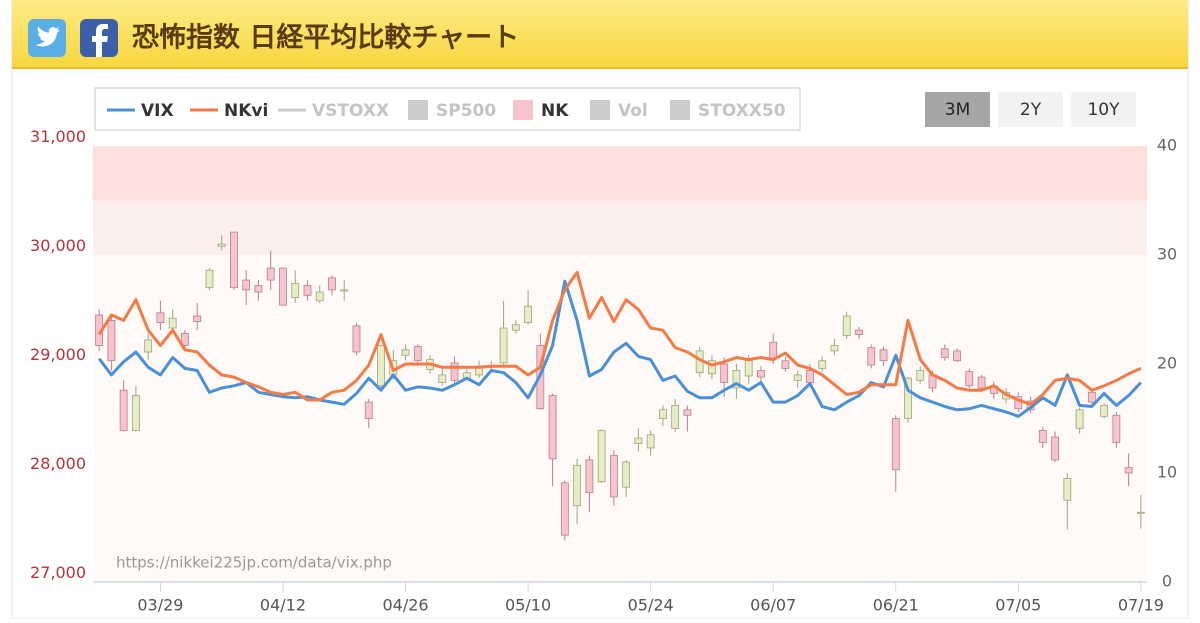 The height and width of the screenshot is (623, 1200). What do you see at coordinates (254, 563) in the screenshot?
I see `watermark: https://nikkei225jp.com/data/vix.php` at bounding box center [254, 563].